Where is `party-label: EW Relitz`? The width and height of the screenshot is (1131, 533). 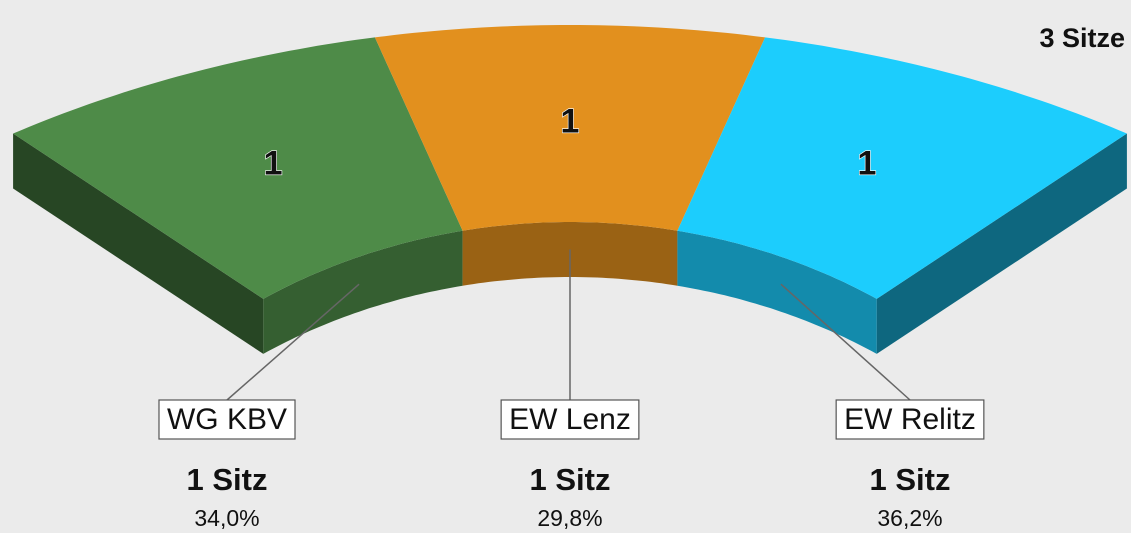 party-label: EW Relitz is located at coordinates (910, 419).